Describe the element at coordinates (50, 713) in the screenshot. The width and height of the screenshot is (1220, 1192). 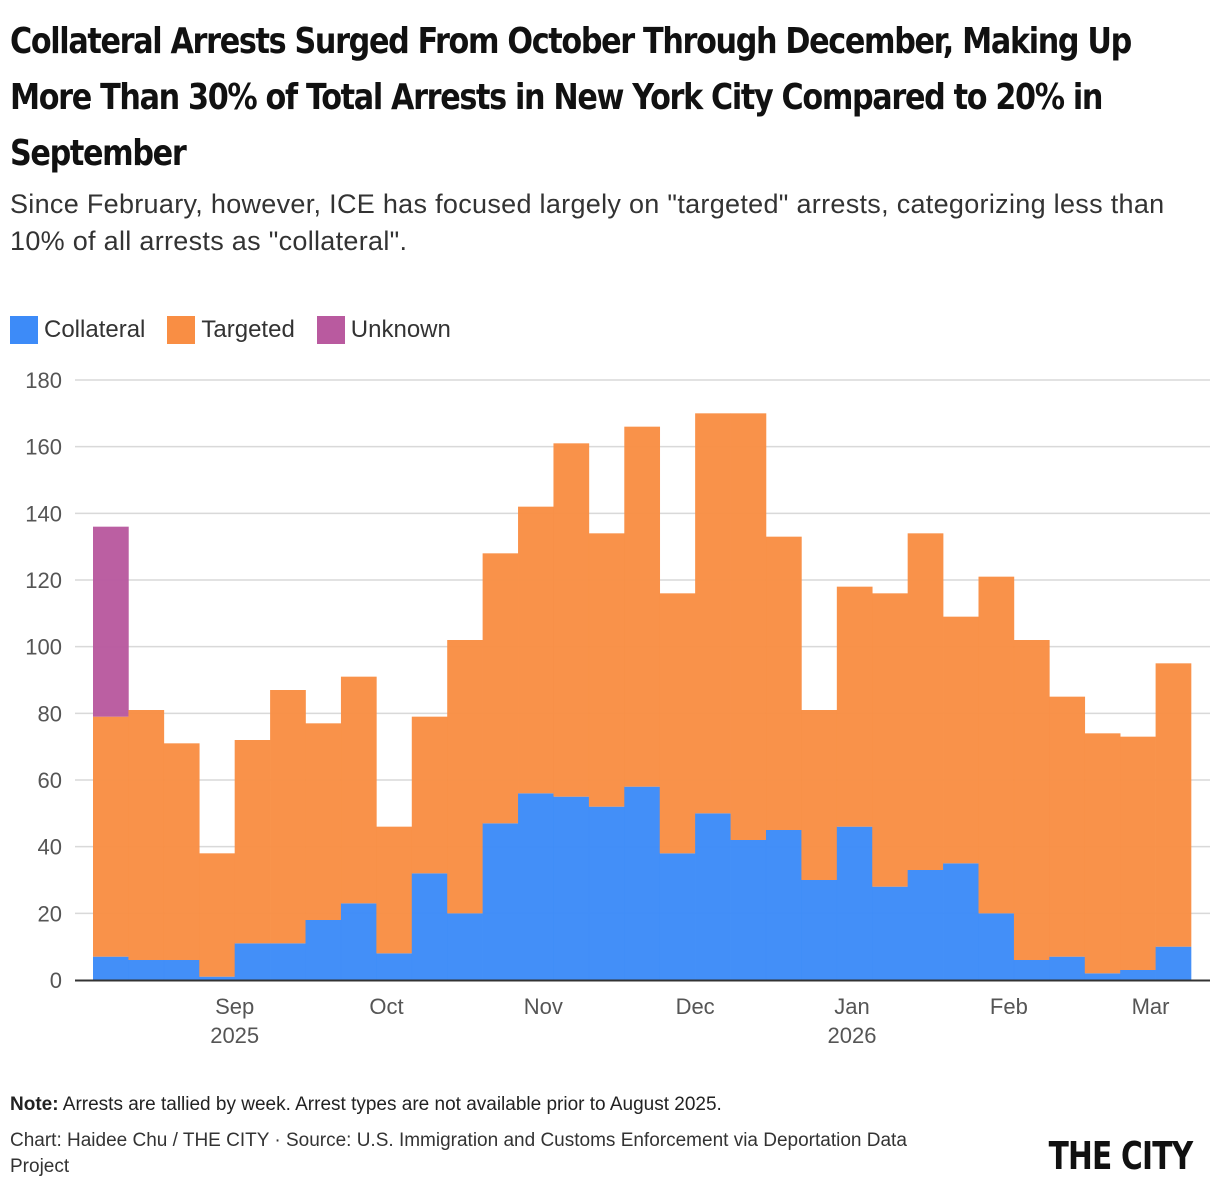
I see `y-tick-label: 80` at that location.